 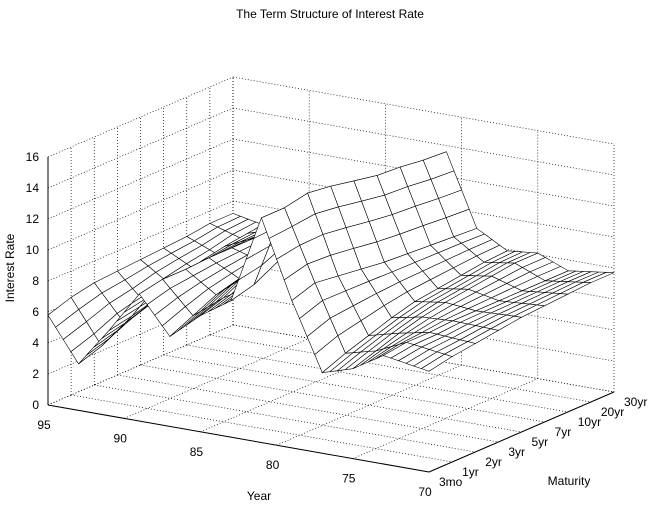 What do you see at coordinates (470, 472) in the screenshot?
I see `maturity-tick-label: 1yr` at bounding box center [470, 472].